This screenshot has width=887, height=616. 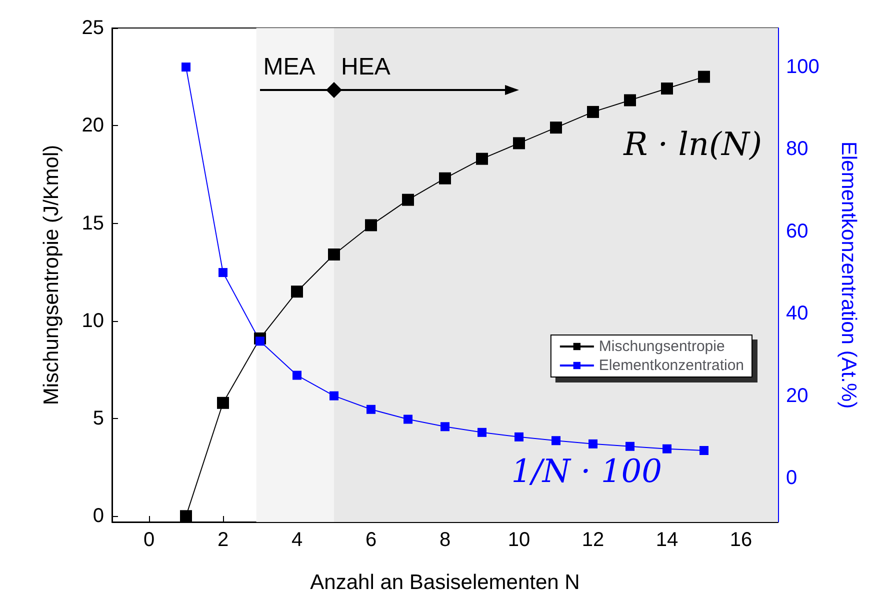 What do you see at coordinates (365, 67) in the screenshot?
I see `band-label: HEA` at bounding box center [365, 67].